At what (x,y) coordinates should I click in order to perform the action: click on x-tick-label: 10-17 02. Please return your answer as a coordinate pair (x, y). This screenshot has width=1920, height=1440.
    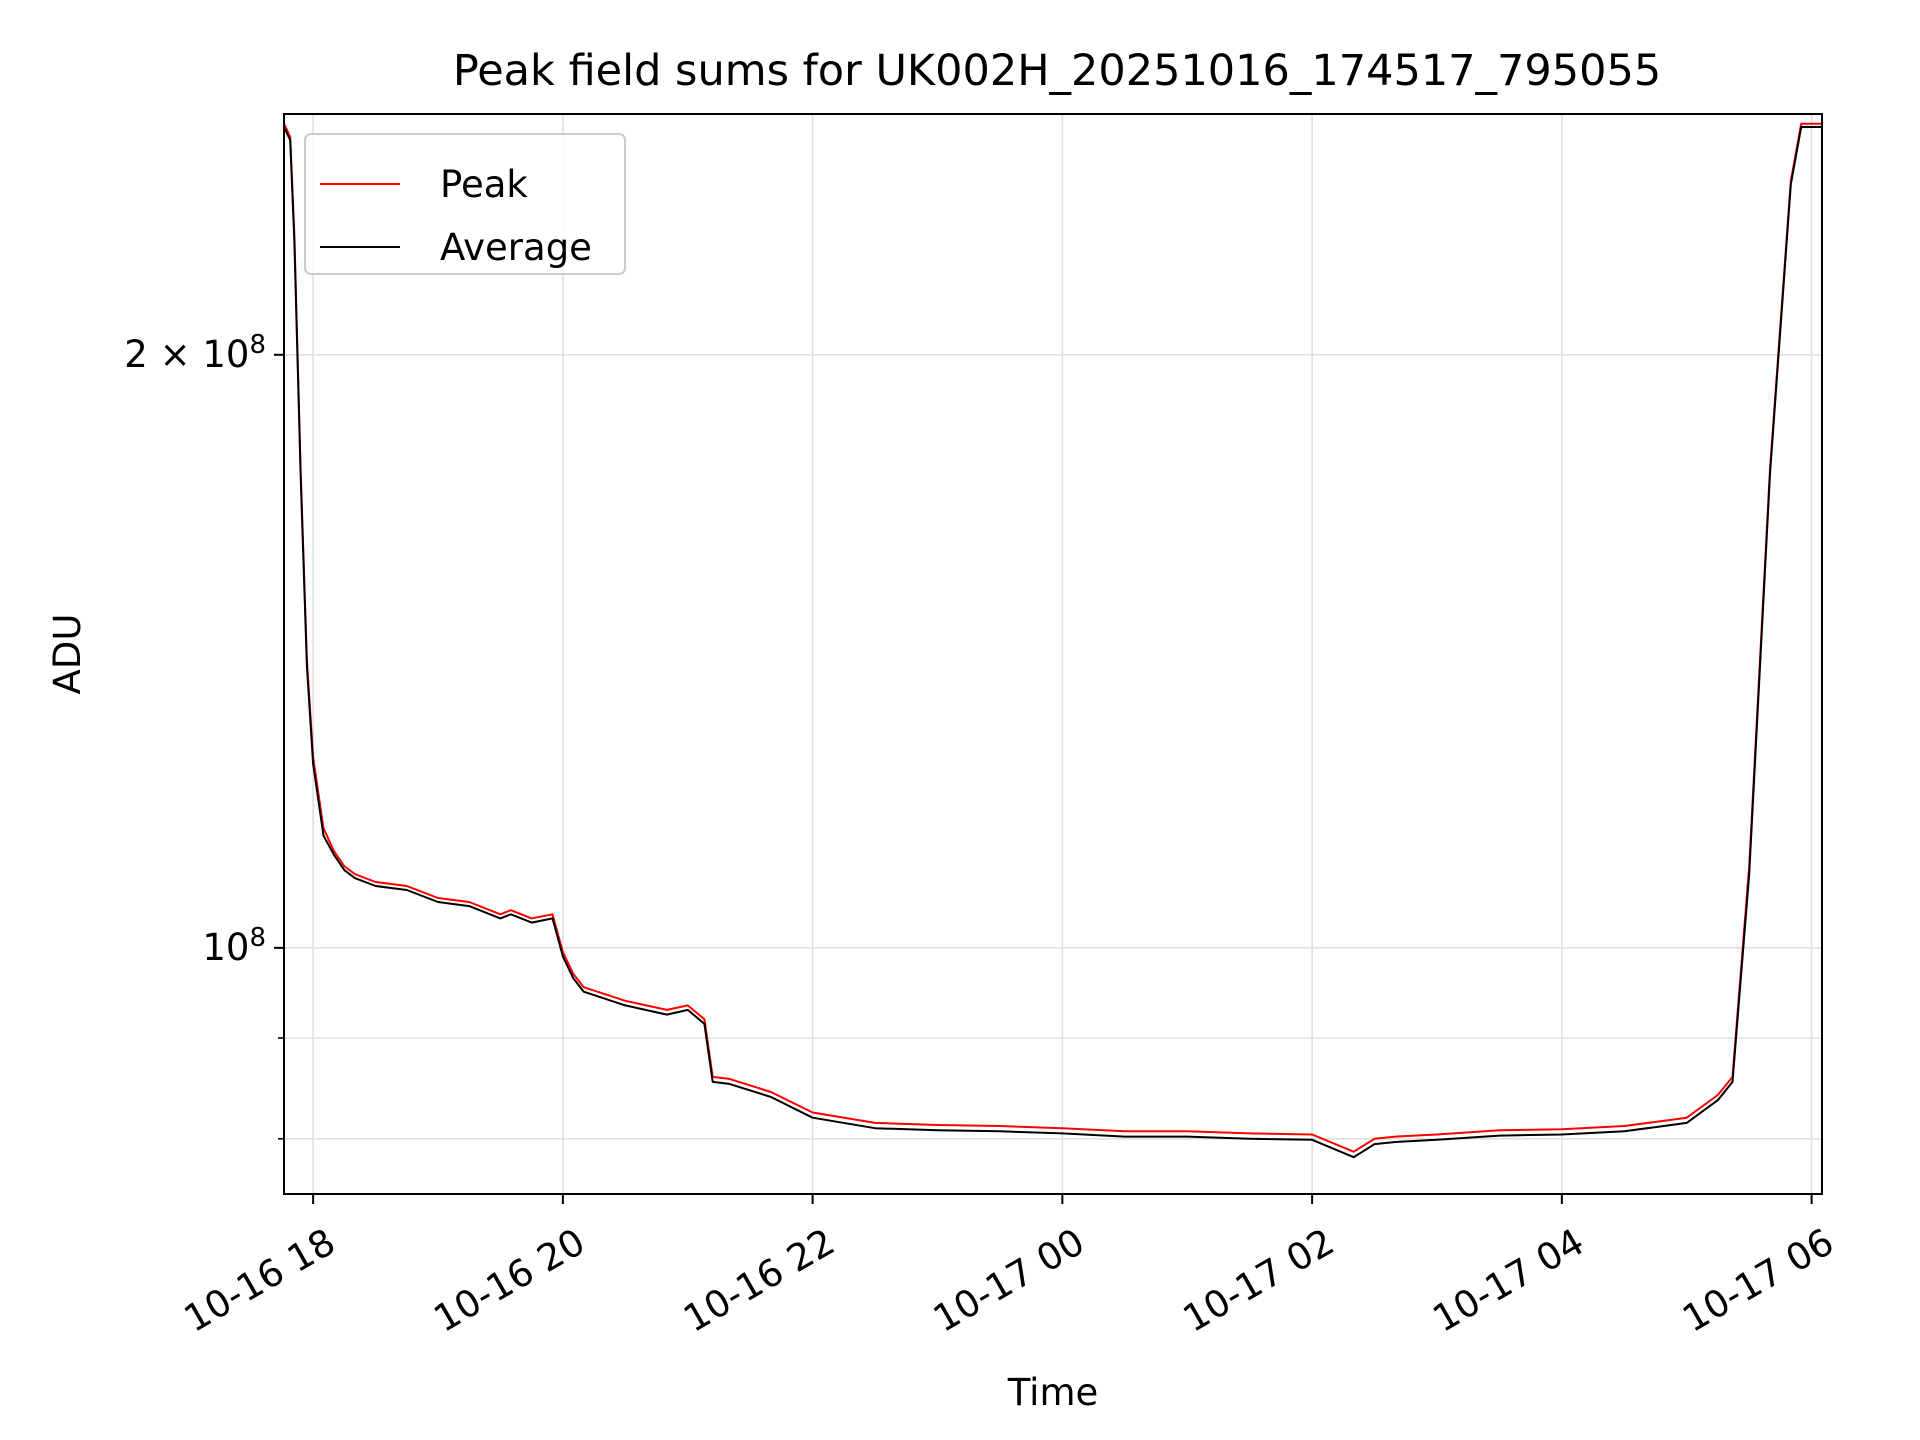
    Looking at the image, I should click on (1259, 1280).